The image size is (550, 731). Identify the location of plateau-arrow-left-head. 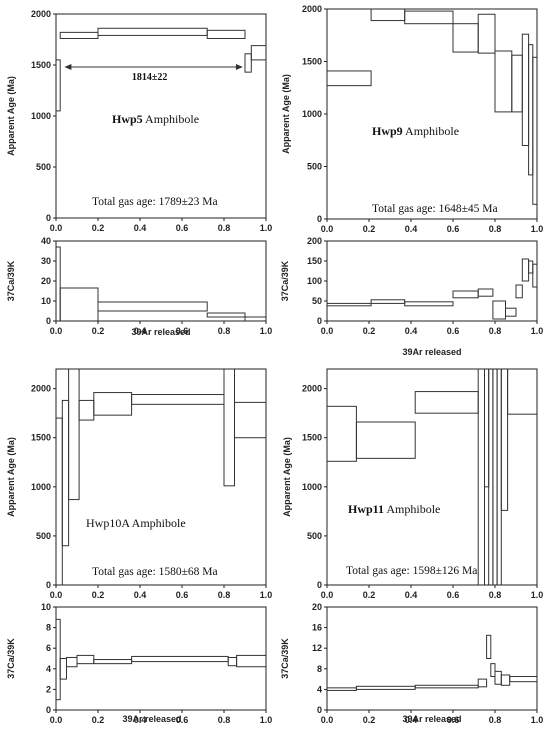
(68, 67).